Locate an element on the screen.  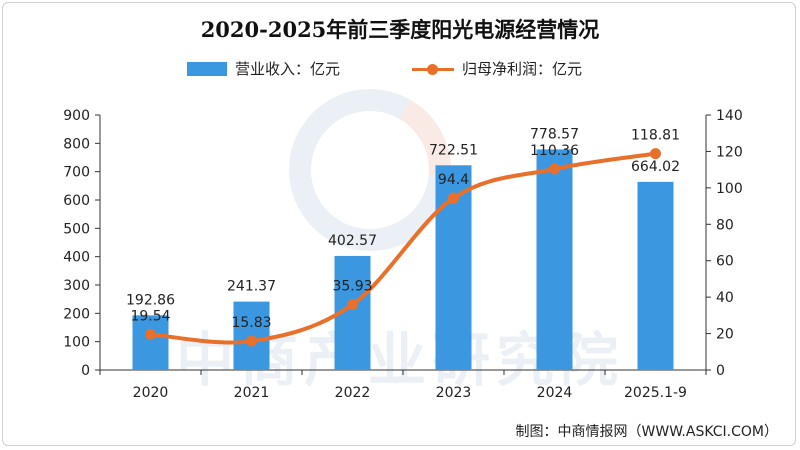
profit-data-label: 110.36 is located at coordinates (554, 151).